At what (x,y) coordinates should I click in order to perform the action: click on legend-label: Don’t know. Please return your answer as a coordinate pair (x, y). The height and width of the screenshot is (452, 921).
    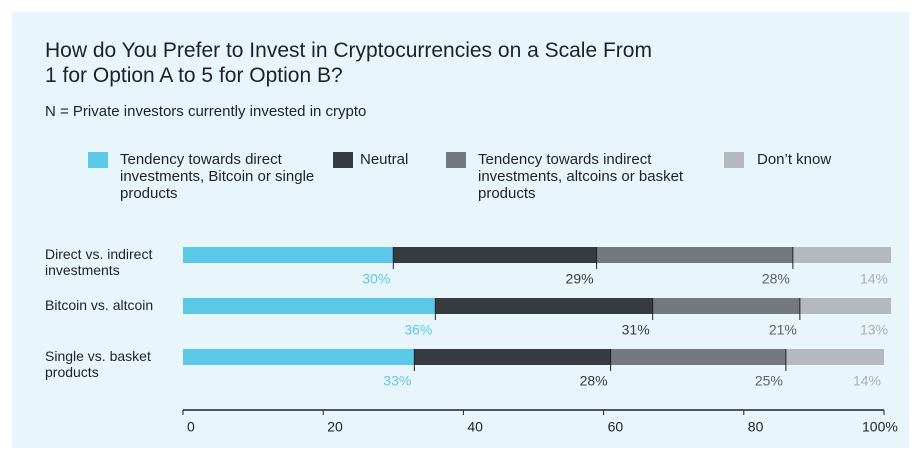
    Looking at the image, I should click on (794, 159).